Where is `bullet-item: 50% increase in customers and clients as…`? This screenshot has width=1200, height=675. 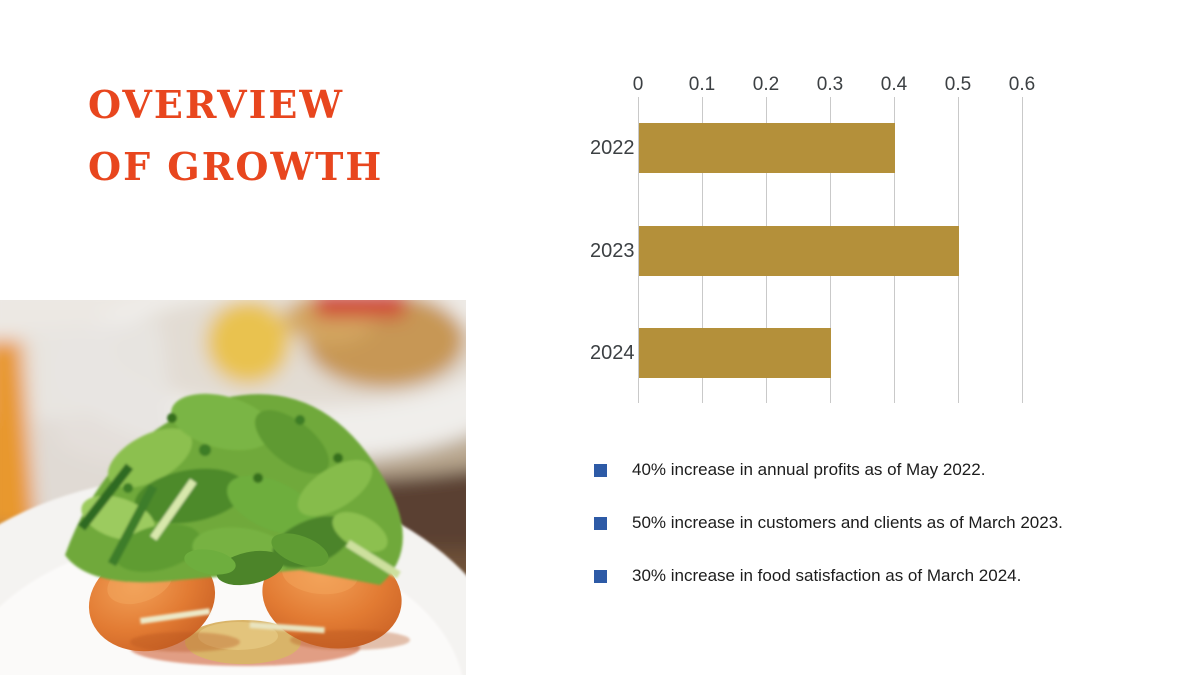 bullet-item: 50% increase in customers and clients as… is located at coordinates (828, 523).